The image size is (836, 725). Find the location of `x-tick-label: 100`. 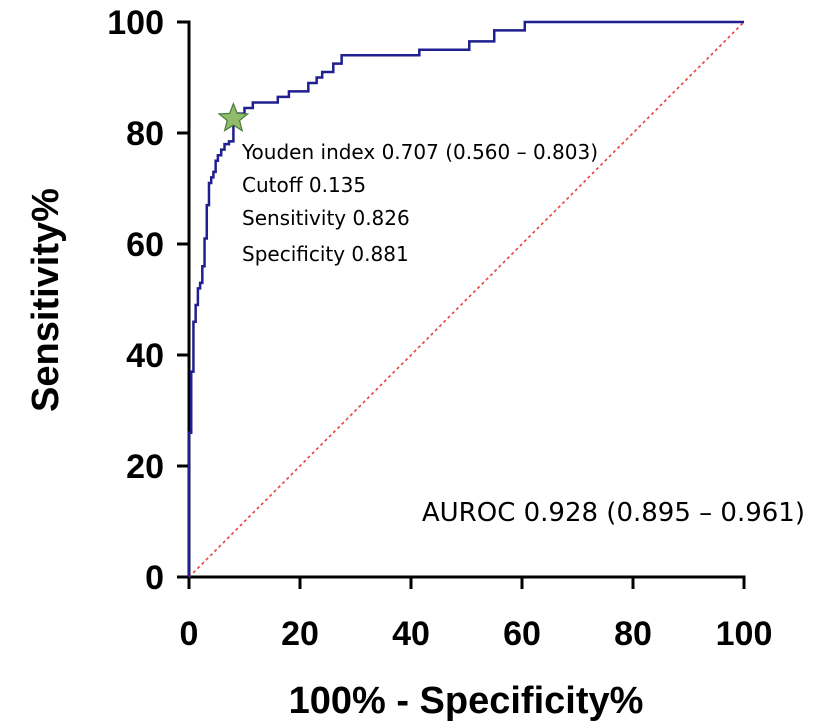

x-tick-label: 100 is located at coordinates (744, 634).